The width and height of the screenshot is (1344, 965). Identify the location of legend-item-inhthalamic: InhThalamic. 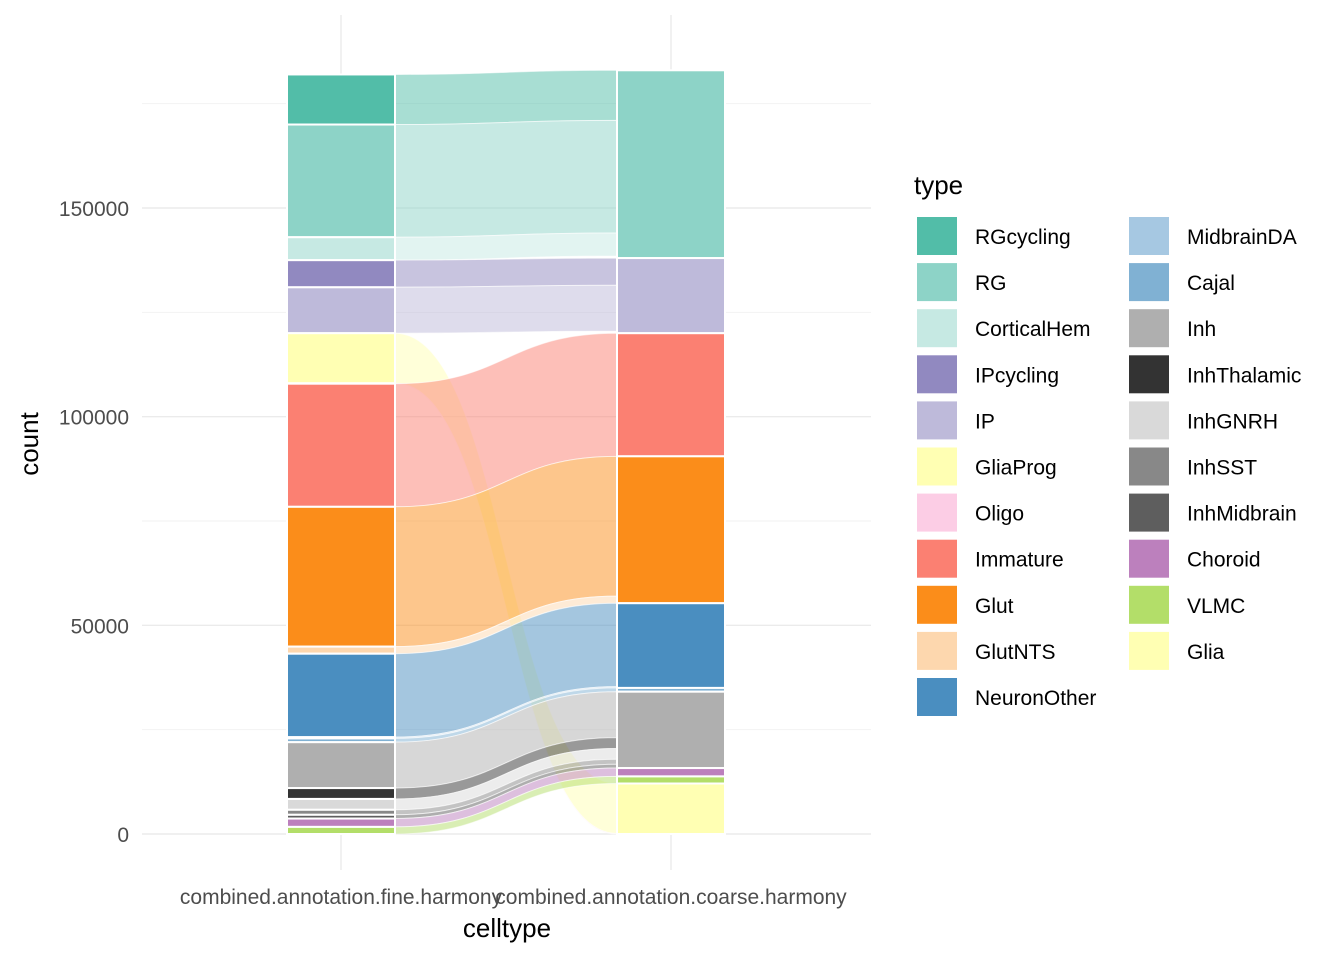
(1215, 374).